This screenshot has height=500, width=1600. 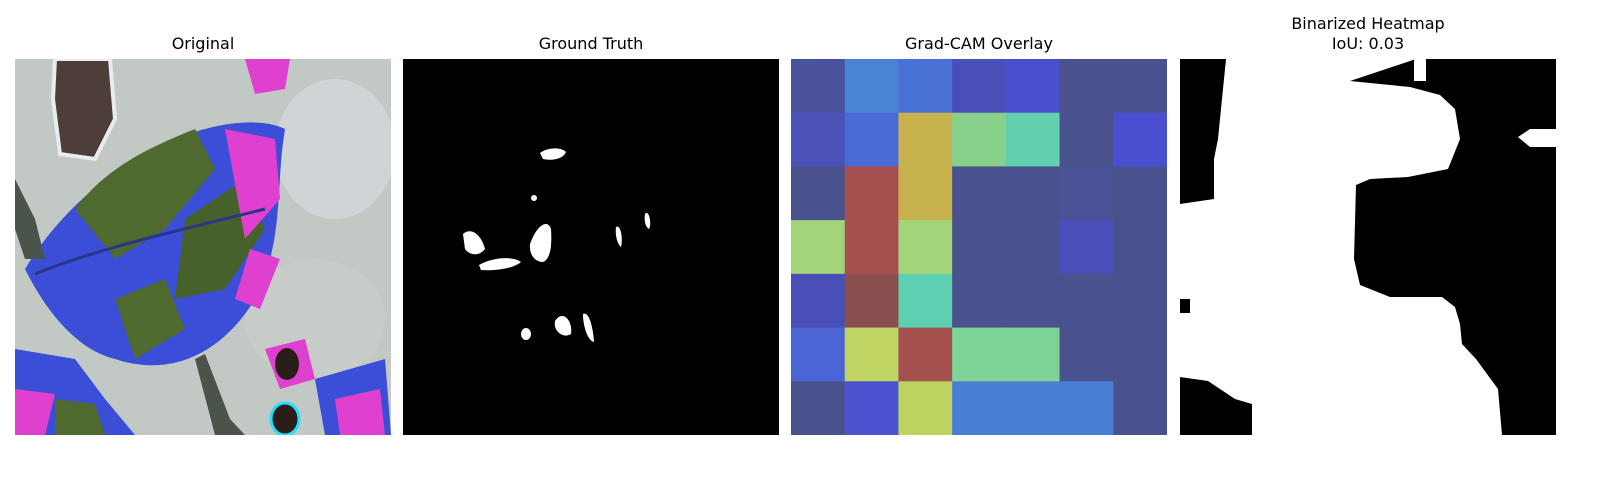 I want to click on panel-title-gradcam: Grad-CAM Overlay, so click(x=979, y=43).